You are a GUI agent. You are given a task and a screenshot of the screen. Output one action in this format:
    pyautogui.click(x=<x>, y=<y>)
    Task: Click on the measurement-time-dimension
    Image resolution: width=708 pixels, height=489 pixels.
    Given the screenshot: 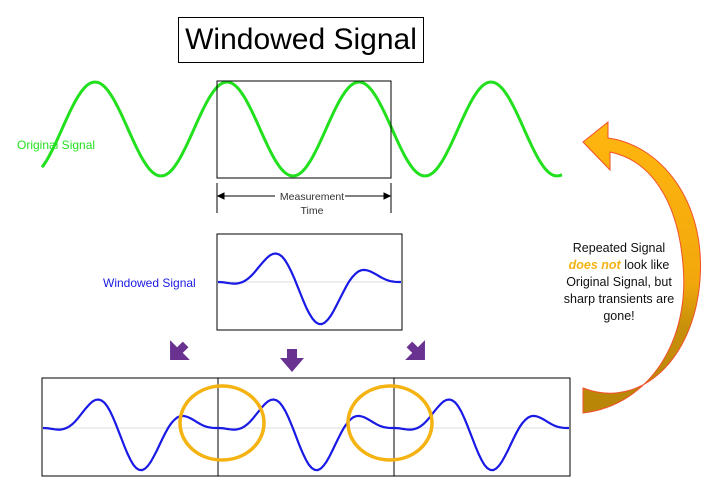 What is the action you would take?
    pyautogui.click(x=304, y=198)
    